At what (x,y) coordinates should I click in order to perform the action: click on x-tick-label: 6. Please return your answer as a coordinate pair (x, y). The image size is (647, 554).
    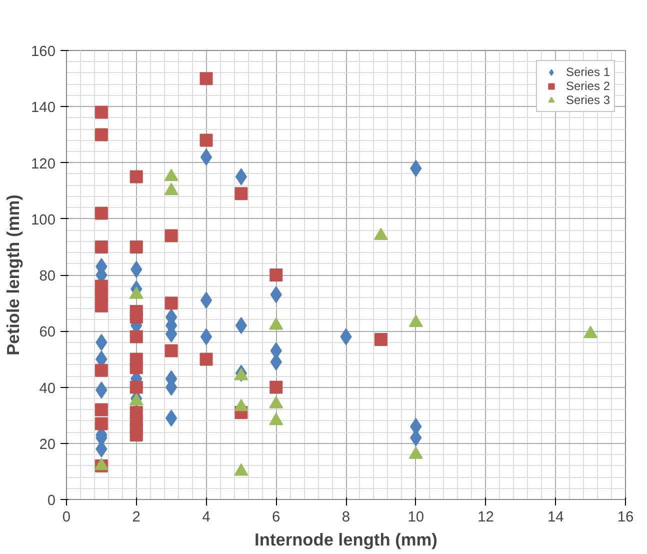
    Looking at the image, I should click on (276, 518).